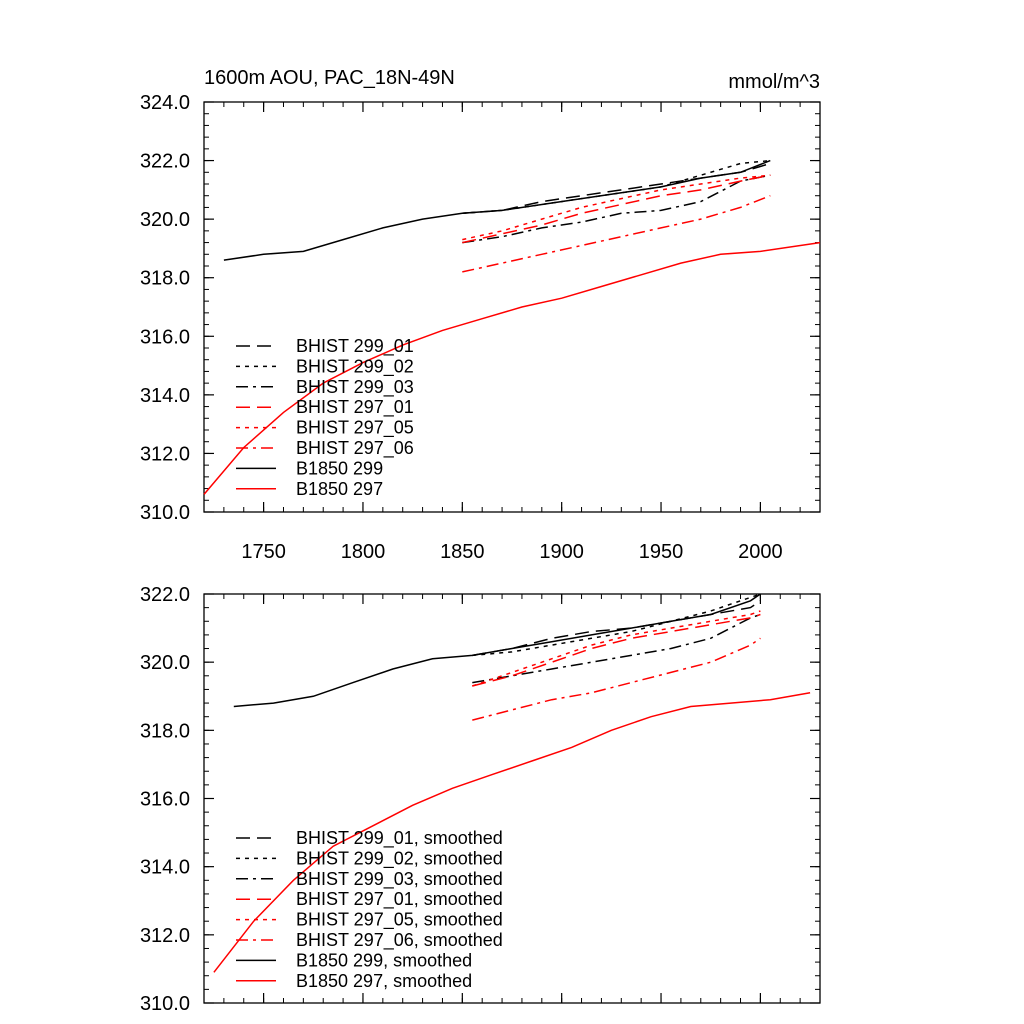  What do you see at coordinates (355, 448) in the screenshot?
I see `legend-label: BHIST 297_06` at bounding box center [355, 448].